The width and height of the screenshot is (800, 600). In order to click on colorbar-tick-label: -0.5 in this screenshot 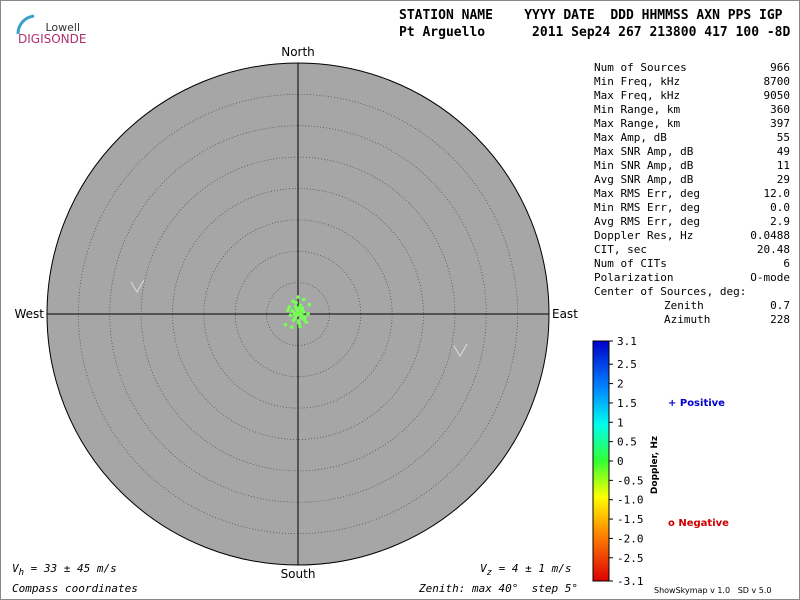, I will do `click(630, 480)`.